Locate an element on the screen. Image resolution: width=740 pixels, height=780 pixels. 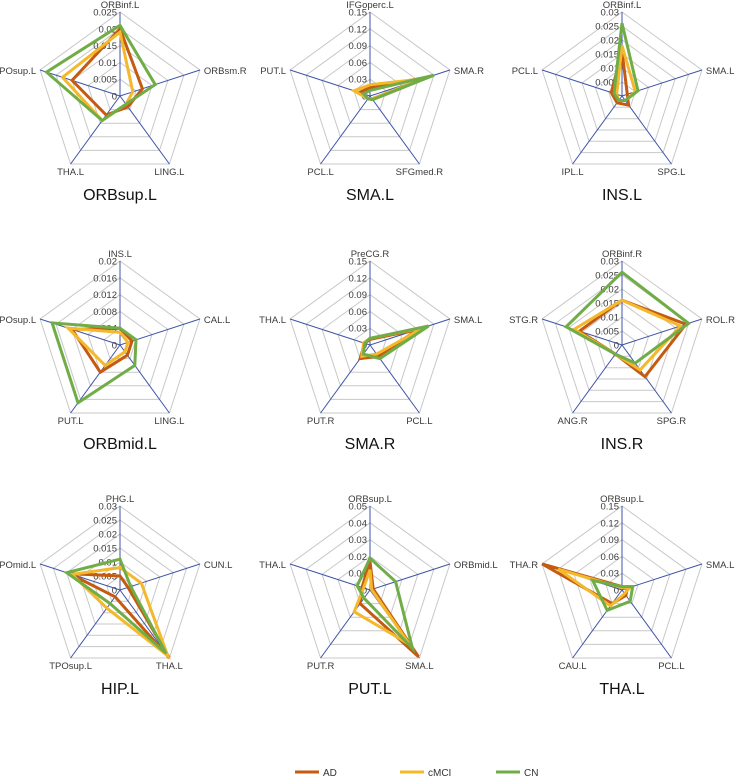
series-ad is located at coordinates (620, 78).